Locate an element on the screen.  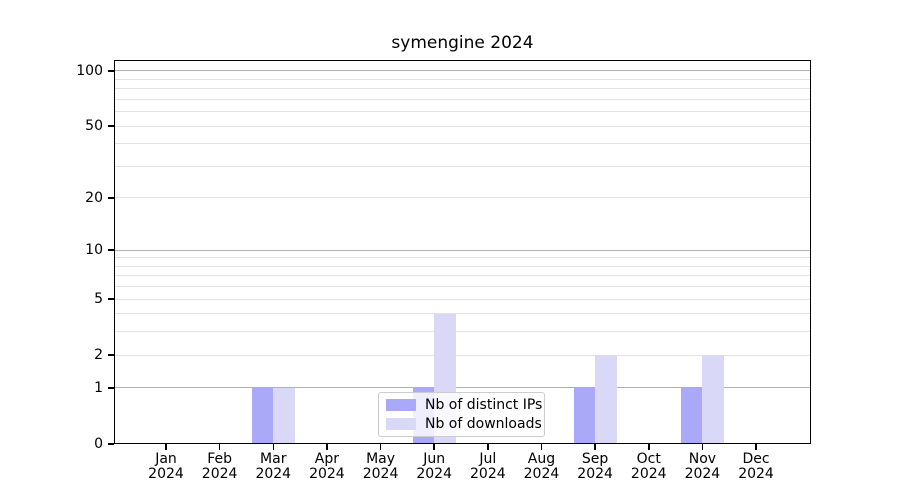
x-tick-label-apr: Apr 2024 is located at coordinates (327, 467).